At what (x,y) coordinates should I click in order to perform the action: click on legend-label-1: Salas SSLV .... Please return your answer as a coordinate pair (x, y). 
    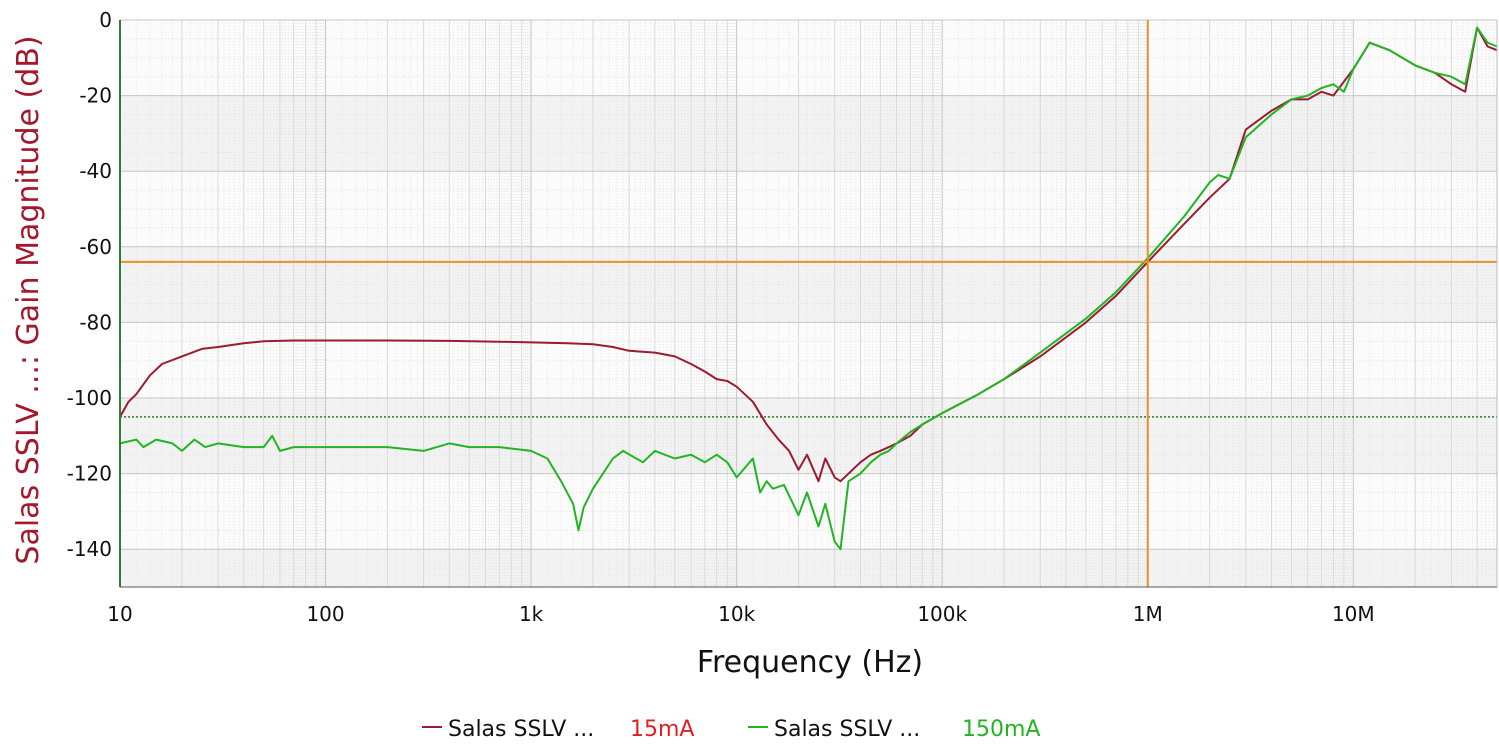
    Looking at the image, I should click on (521, 729).